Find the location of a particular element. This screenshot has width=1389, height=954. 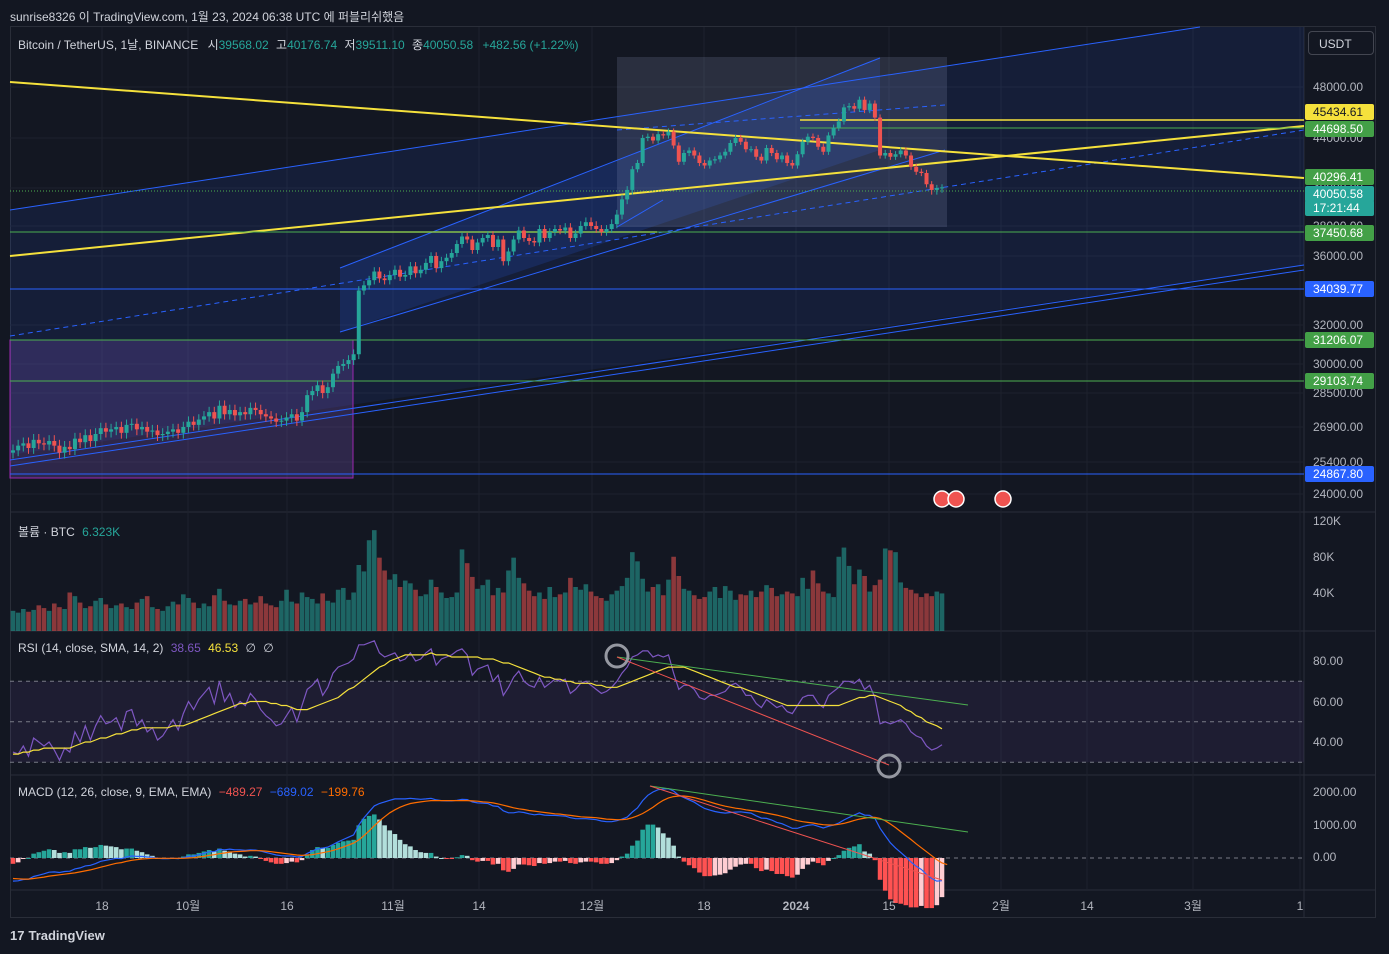

tradingview-footer: 17 TradingView is located at coordinates (57, 935).